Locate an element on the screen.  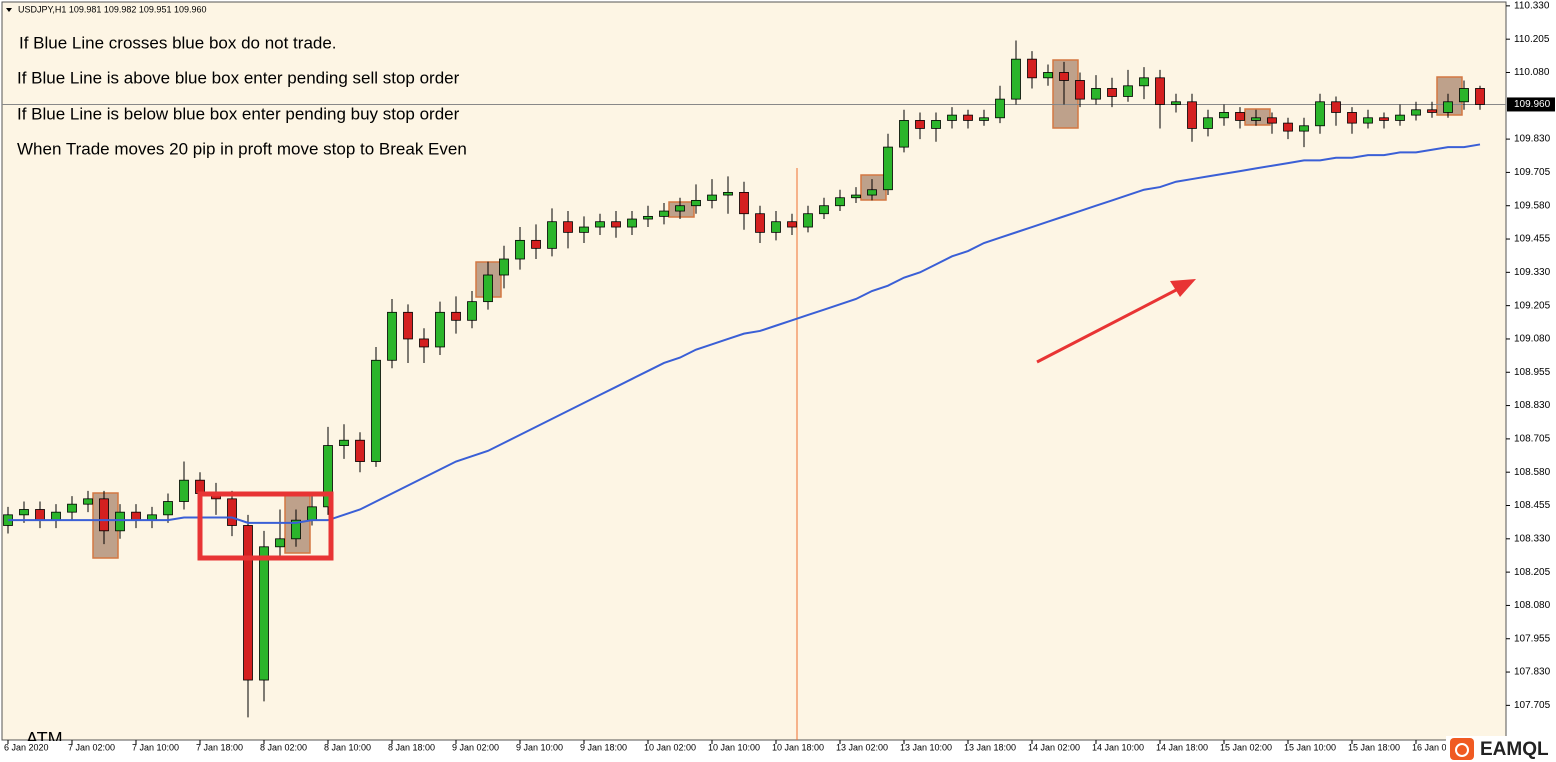
x-tick-label: 8 Jan 18:00 is located at coordinates (411, 747).